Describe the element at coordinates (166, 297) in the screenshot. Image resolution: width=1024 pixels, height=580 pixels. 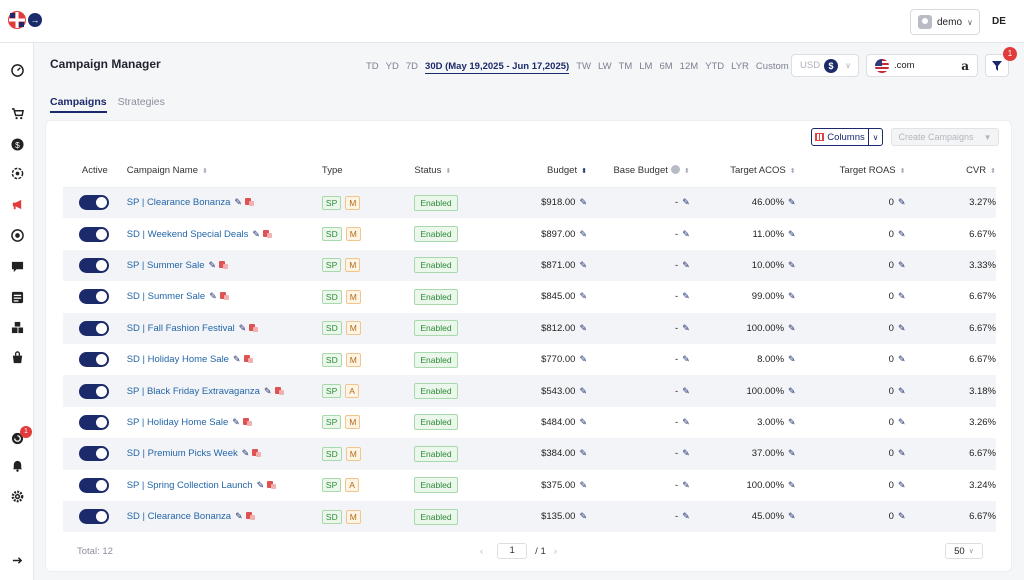
I see `campaign-name-link: SD | Summer Sale` at that location.